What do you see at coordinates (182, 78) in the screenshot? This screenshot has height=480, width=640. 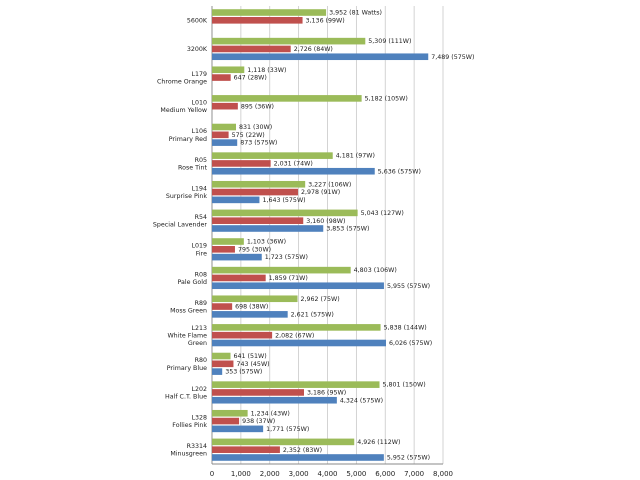 I see `category-label: L179 Chrome Orange` at bounding box center [182, 78].